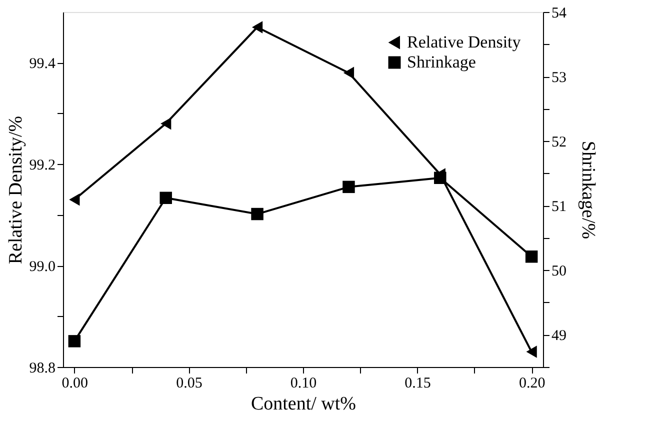  I want to click on y2-axis-title: Shrinkage/%, so click(588, 190).